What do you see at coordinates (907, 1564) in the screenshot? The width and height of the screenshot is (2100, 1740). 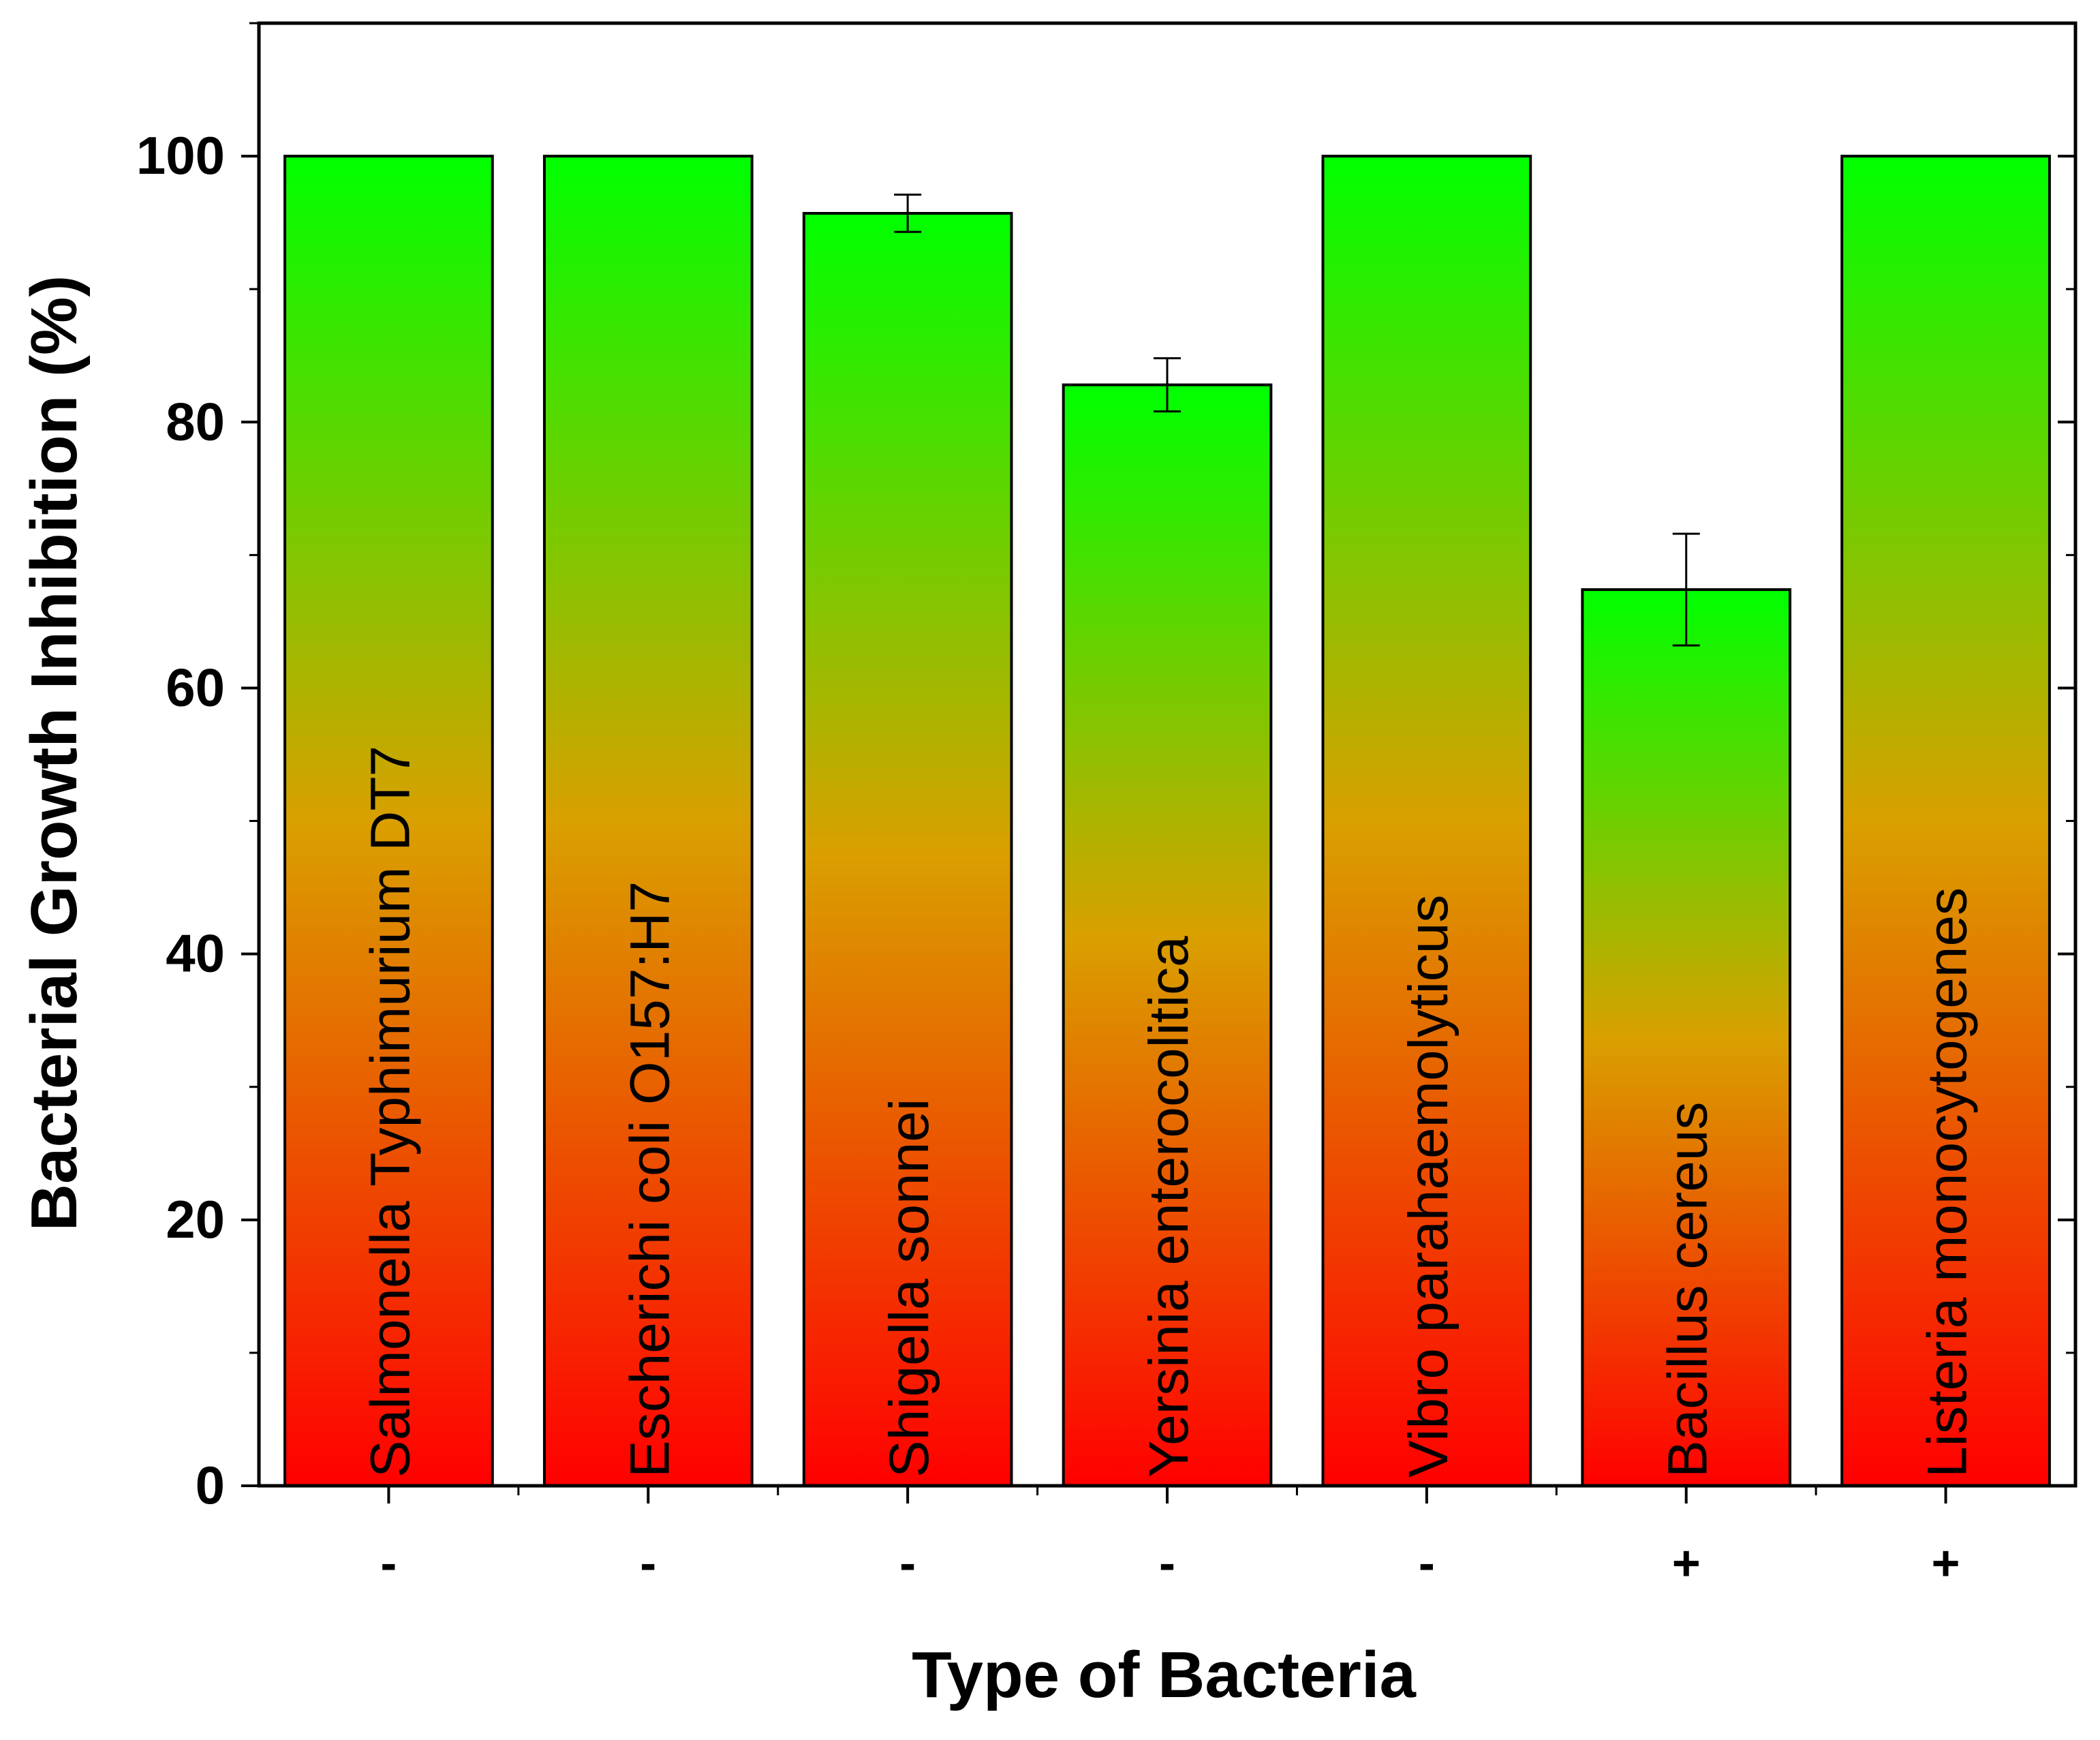 I see `gram-label-3: -` at bounding box center [907, 1564].